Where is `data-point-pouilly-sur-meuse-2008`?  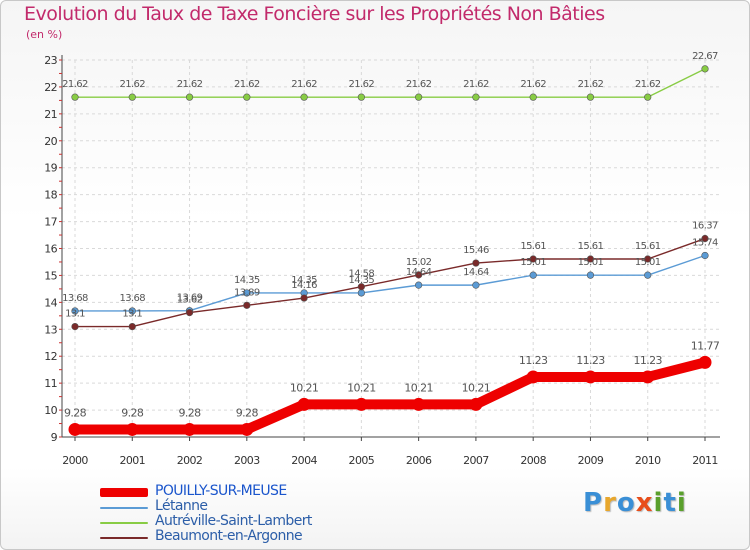 data-point-pouilly-sur-meuse-2008 is located at coordinates (533, 377).